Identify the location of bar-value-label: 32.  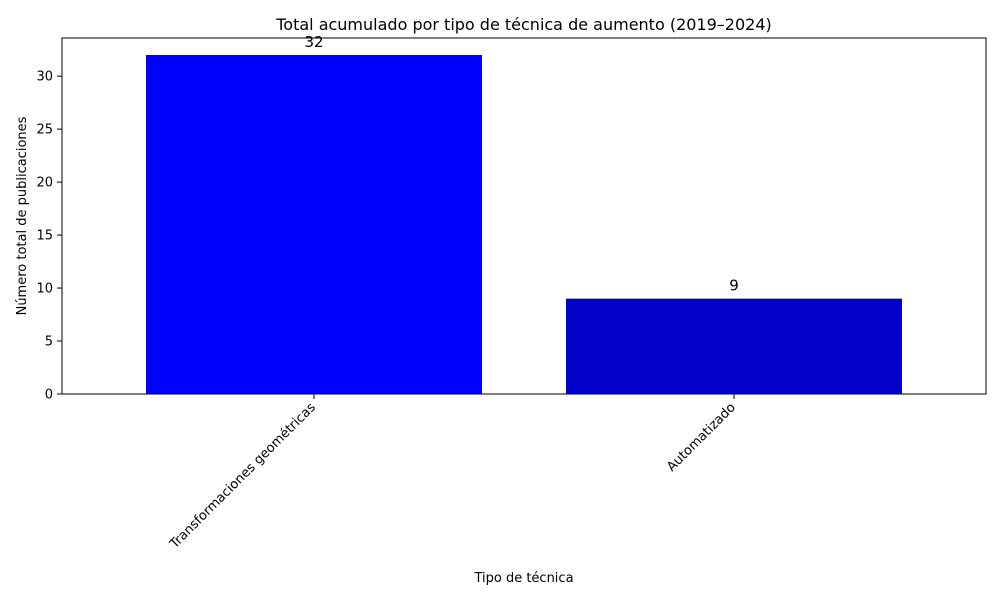
(313, 42).